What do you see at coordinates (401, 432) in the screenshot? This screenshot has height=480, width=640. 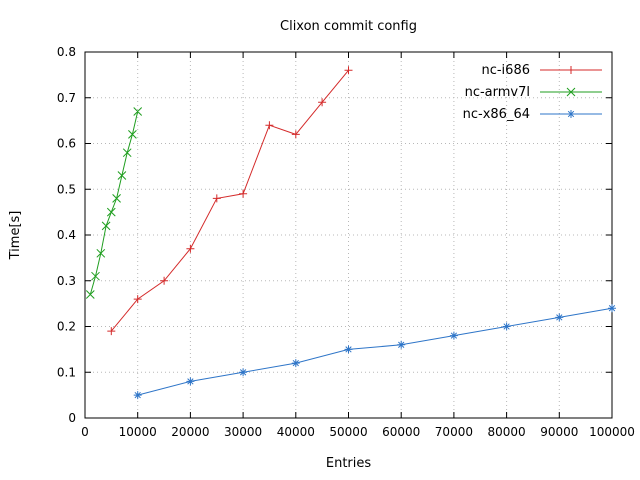 I see `x-tick-label: 60000` at bounding box center [401, 432].